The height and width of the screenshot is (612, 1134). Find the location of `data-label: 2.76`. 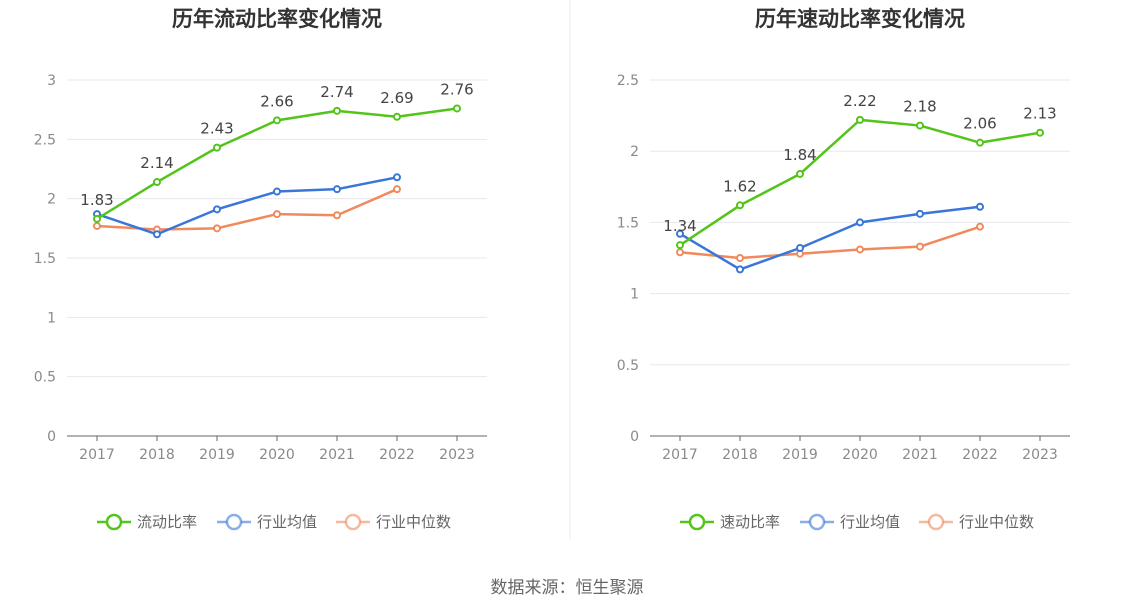

data-label: 2.76 is located at coordinates (456, 89).